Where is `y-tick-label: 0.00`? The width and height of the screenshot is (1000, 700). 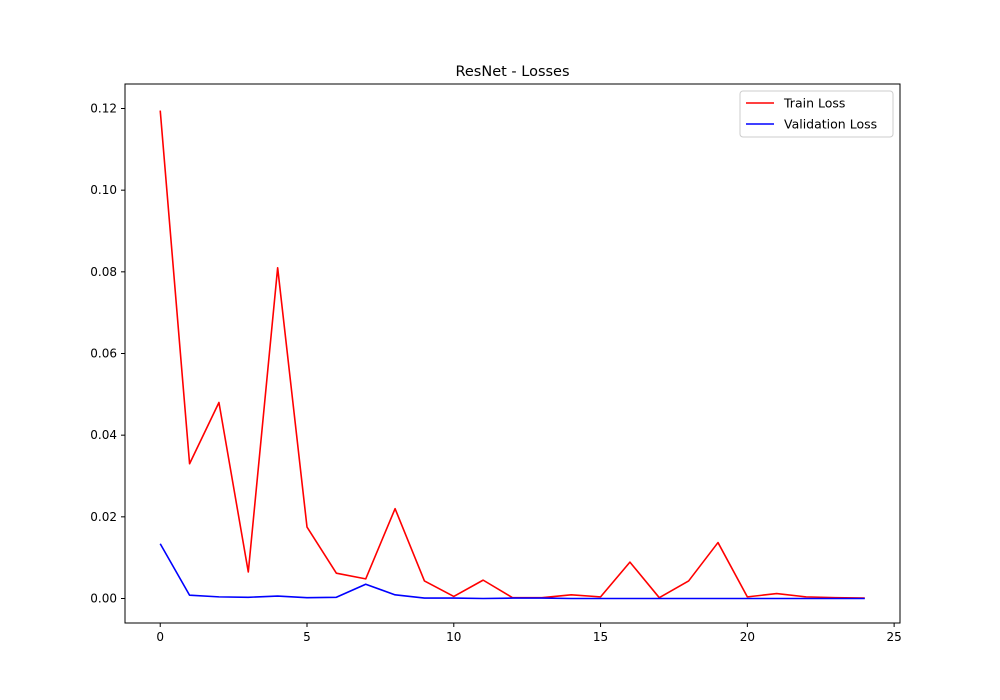 y-tick-label: 0.00 is located at coordinates (103, 599).